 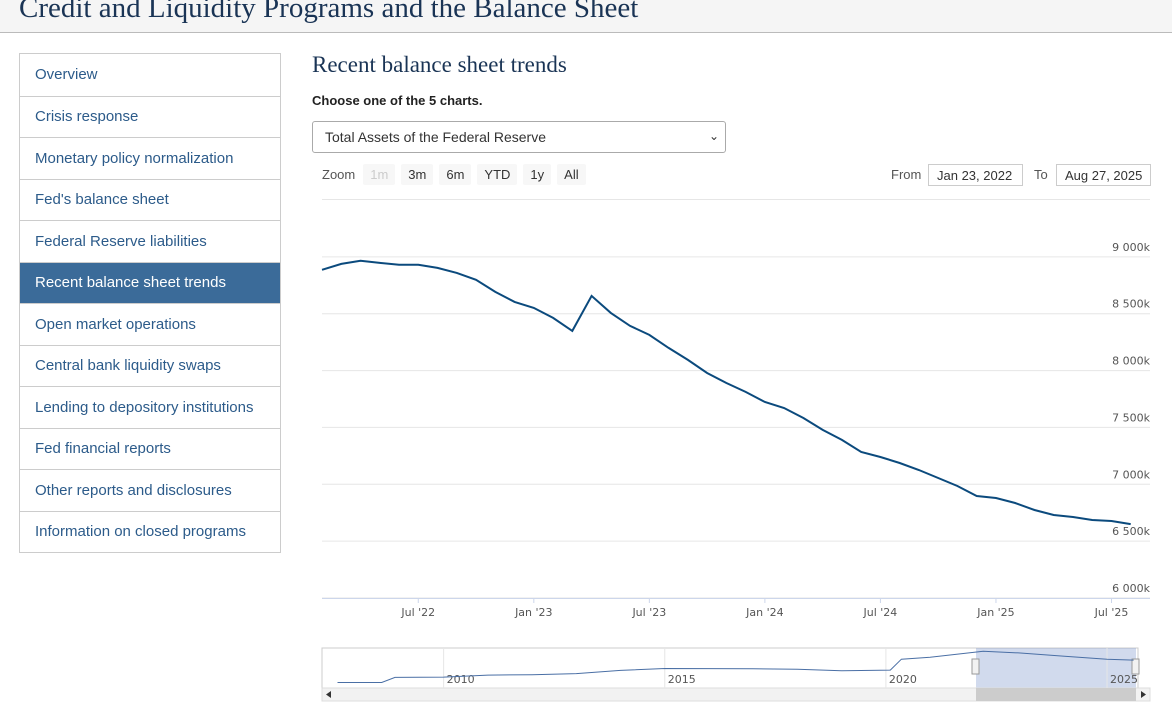 What do you see at coordinates (417, 612) in the screenshot?
I see `x-tick-label: Jul '22` at bounding box center [417, 612].